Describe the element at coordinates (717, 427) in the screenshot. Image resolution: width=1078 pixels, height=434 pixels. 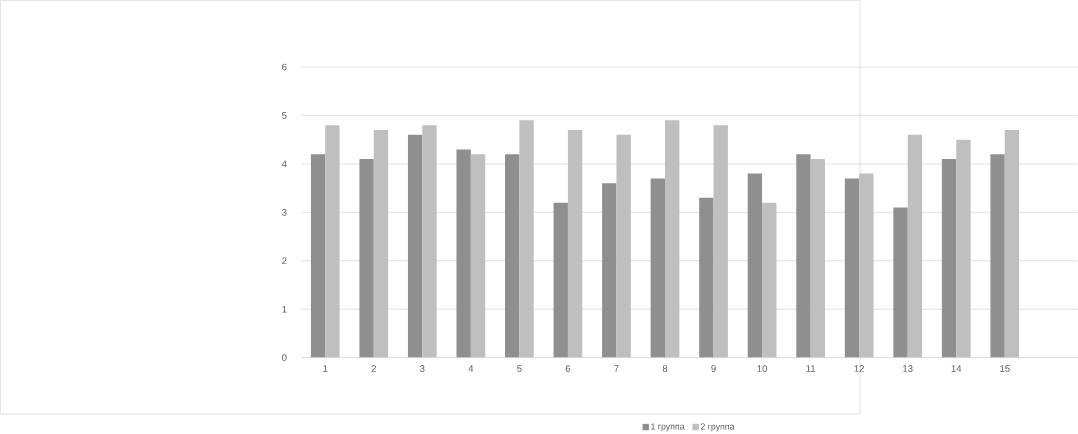
I see `legend-label: 2 группа` at that location.